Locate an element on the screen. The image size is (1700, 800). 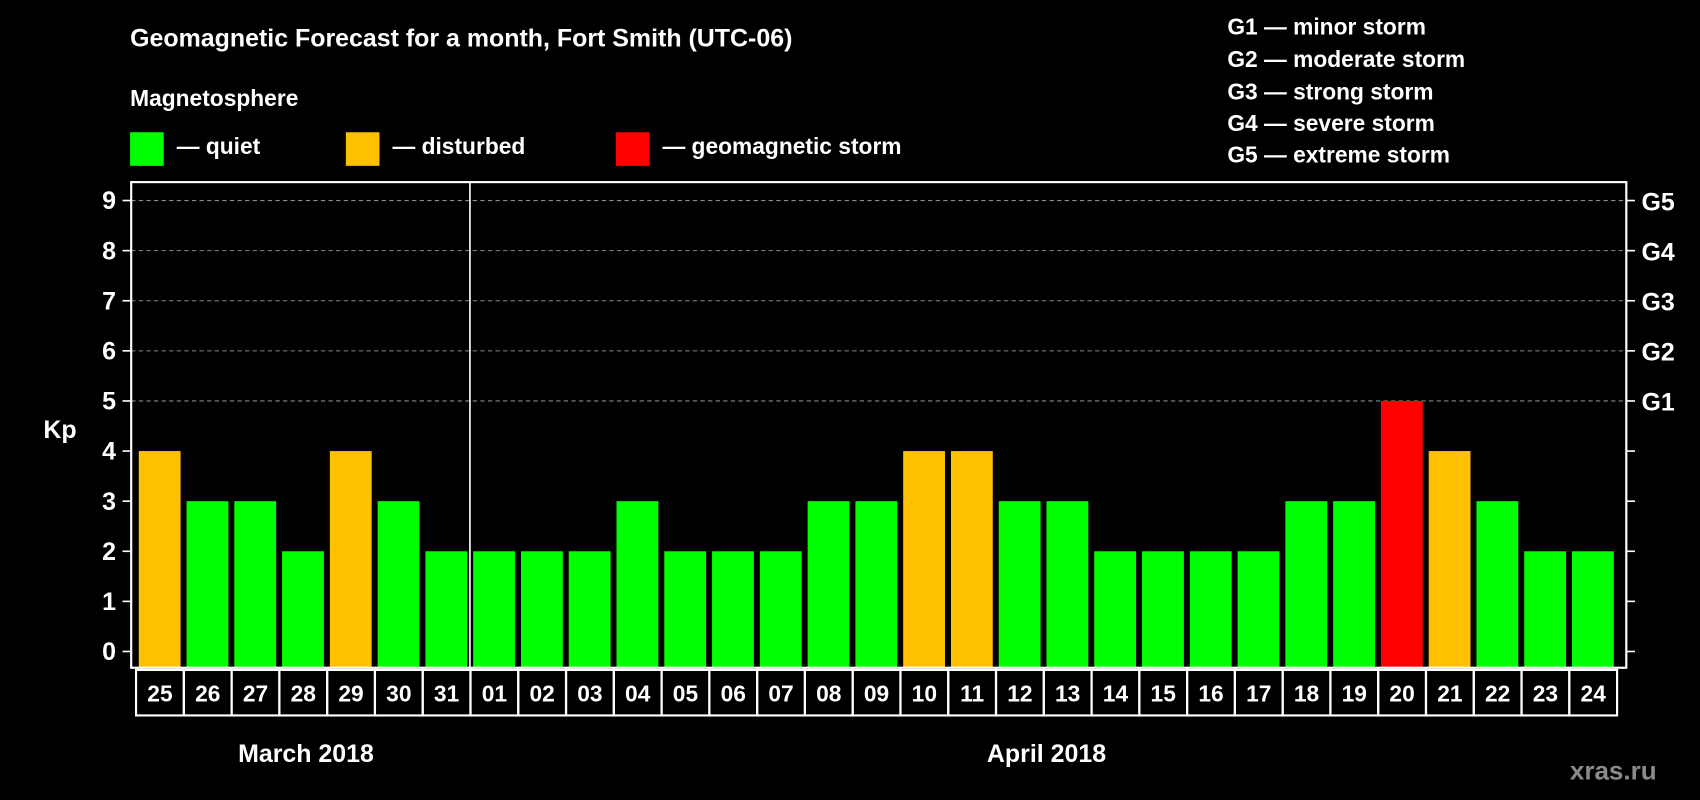
day-label: 28 is located at coordinates (303, 693).